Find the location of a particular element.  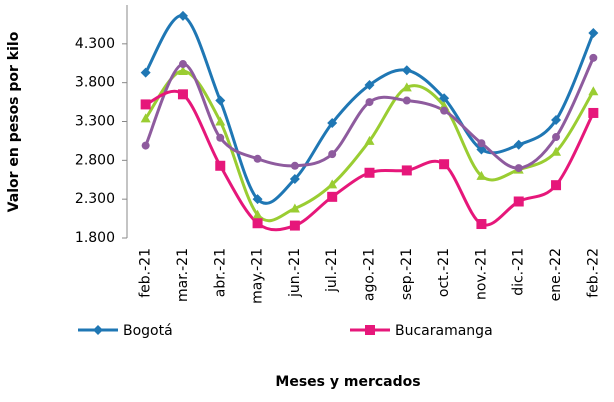

x-tick-label: feb.-21 is located at coordinates (146, 273).